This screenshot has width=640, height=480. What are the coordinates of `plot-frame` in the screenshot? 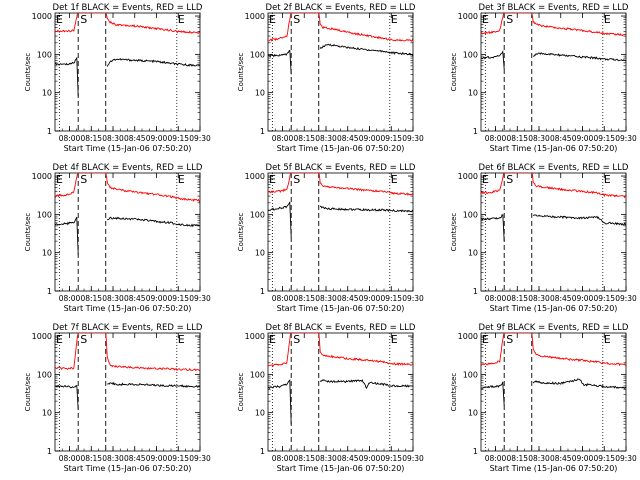 It's located at (553, 392).